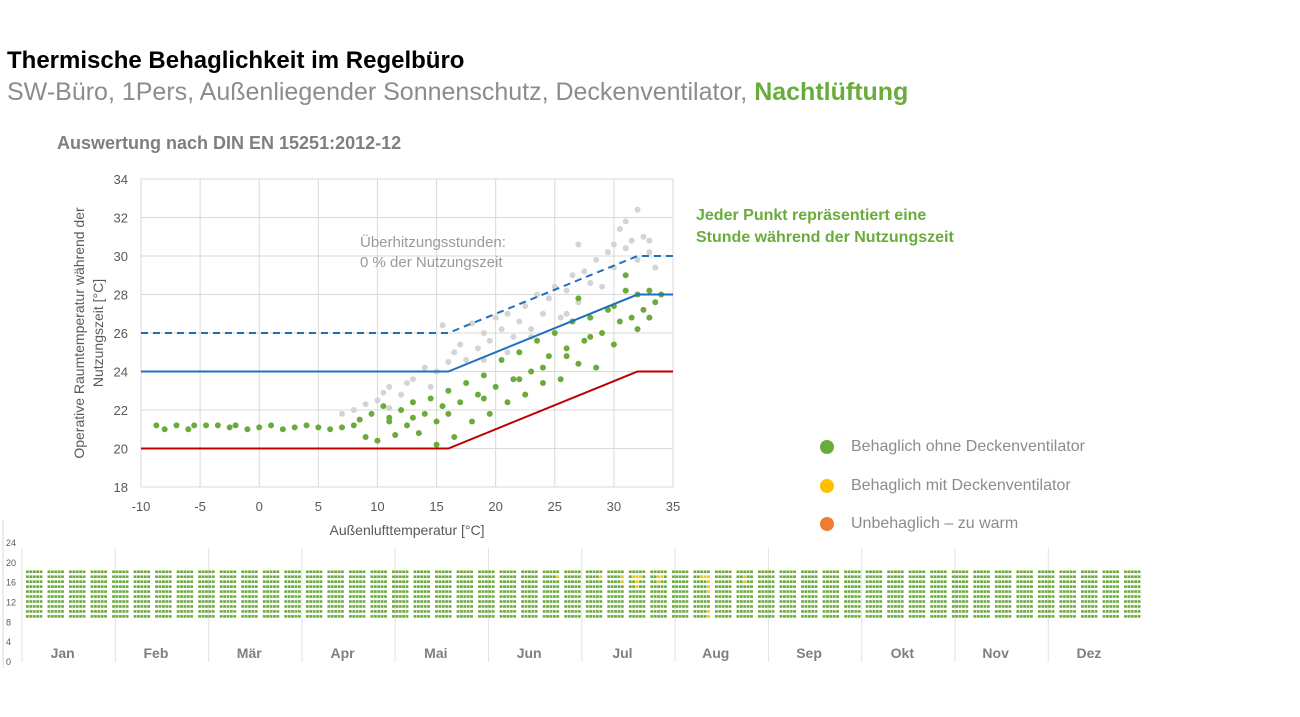 The image size is (1300, 717). What do you see at coordinates (200, 506) in the screenshot?
I see `x-tick-label: -5` at bounding box center [200, 506].